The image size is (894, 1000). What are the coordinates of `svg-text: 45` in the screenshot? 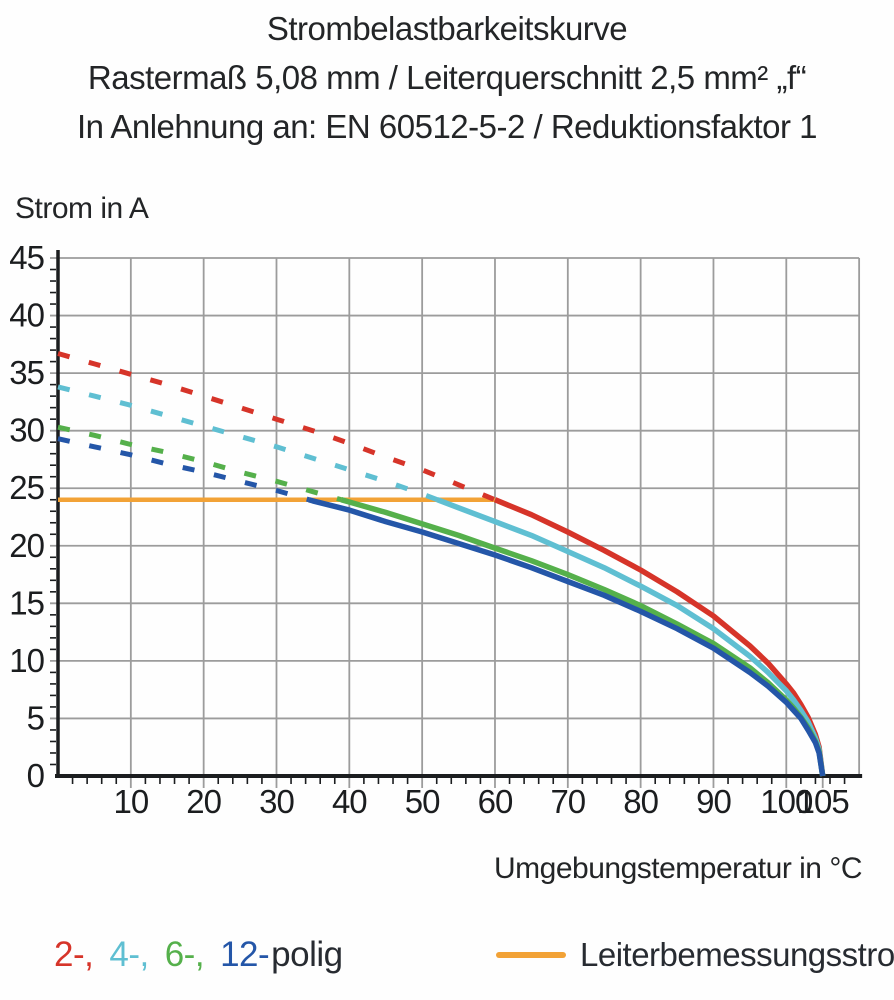 It's located at (26, 258).